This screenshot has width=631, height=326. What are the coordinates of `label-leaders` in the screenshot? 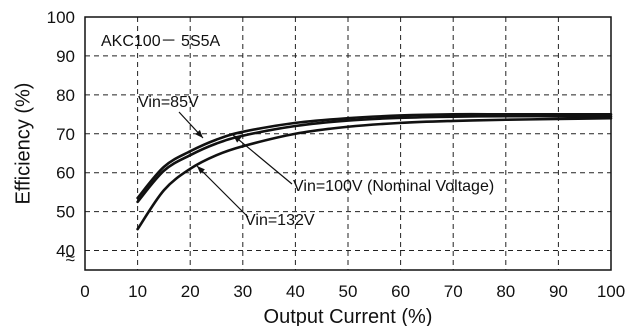 It's located at (235, 164).